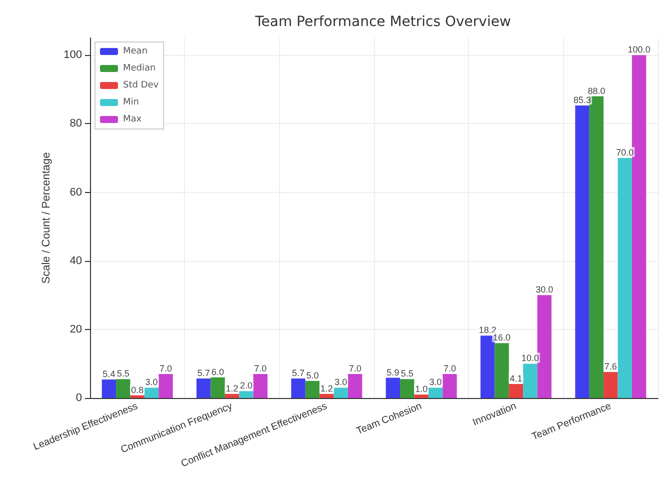 This screenshot has width=668, height=498. Describe the element at coordinates (135, 51) in the screenshot. I see `legend-label: Mean` at that location.